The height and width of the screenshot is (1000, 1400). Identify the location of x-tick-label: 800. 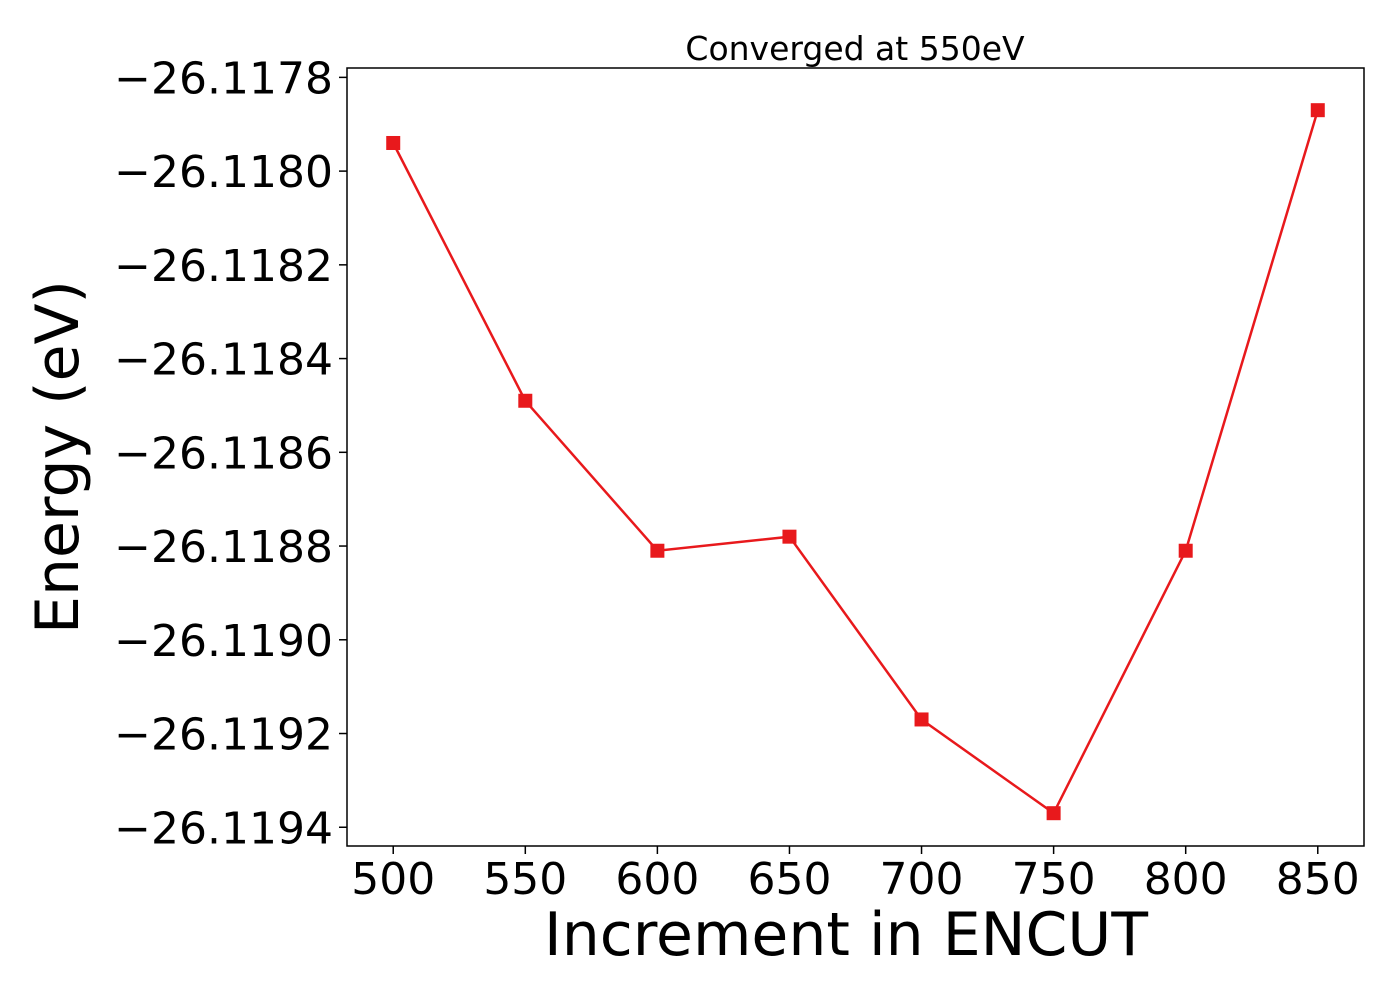
(1186, 879).